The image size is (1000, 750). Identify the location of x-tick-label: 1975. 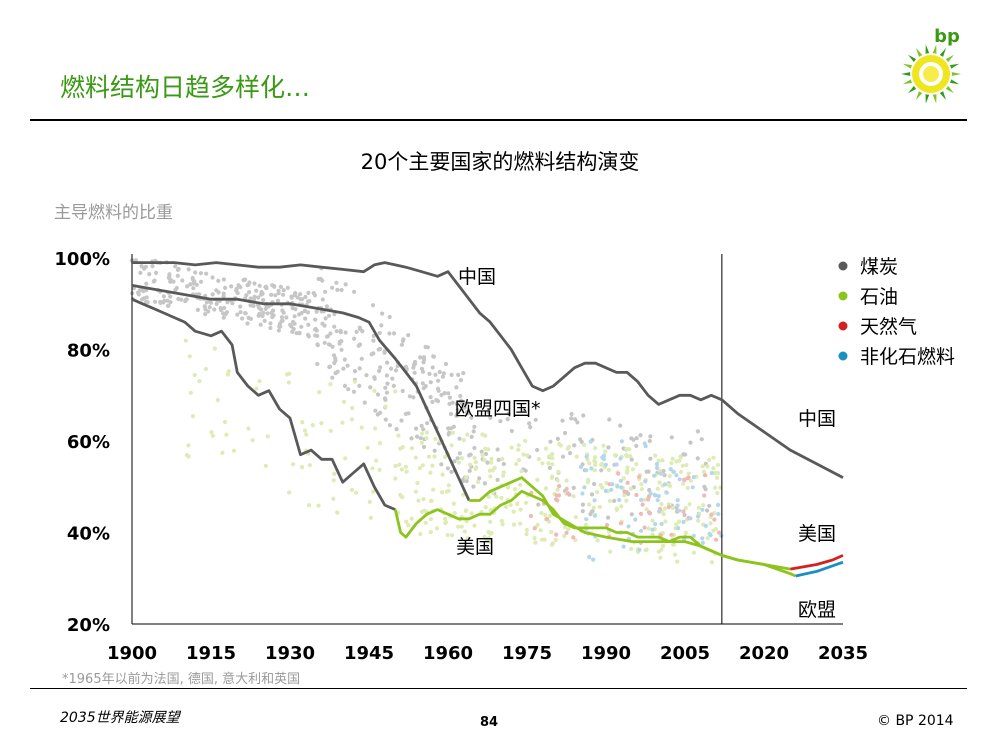
(527, 653).